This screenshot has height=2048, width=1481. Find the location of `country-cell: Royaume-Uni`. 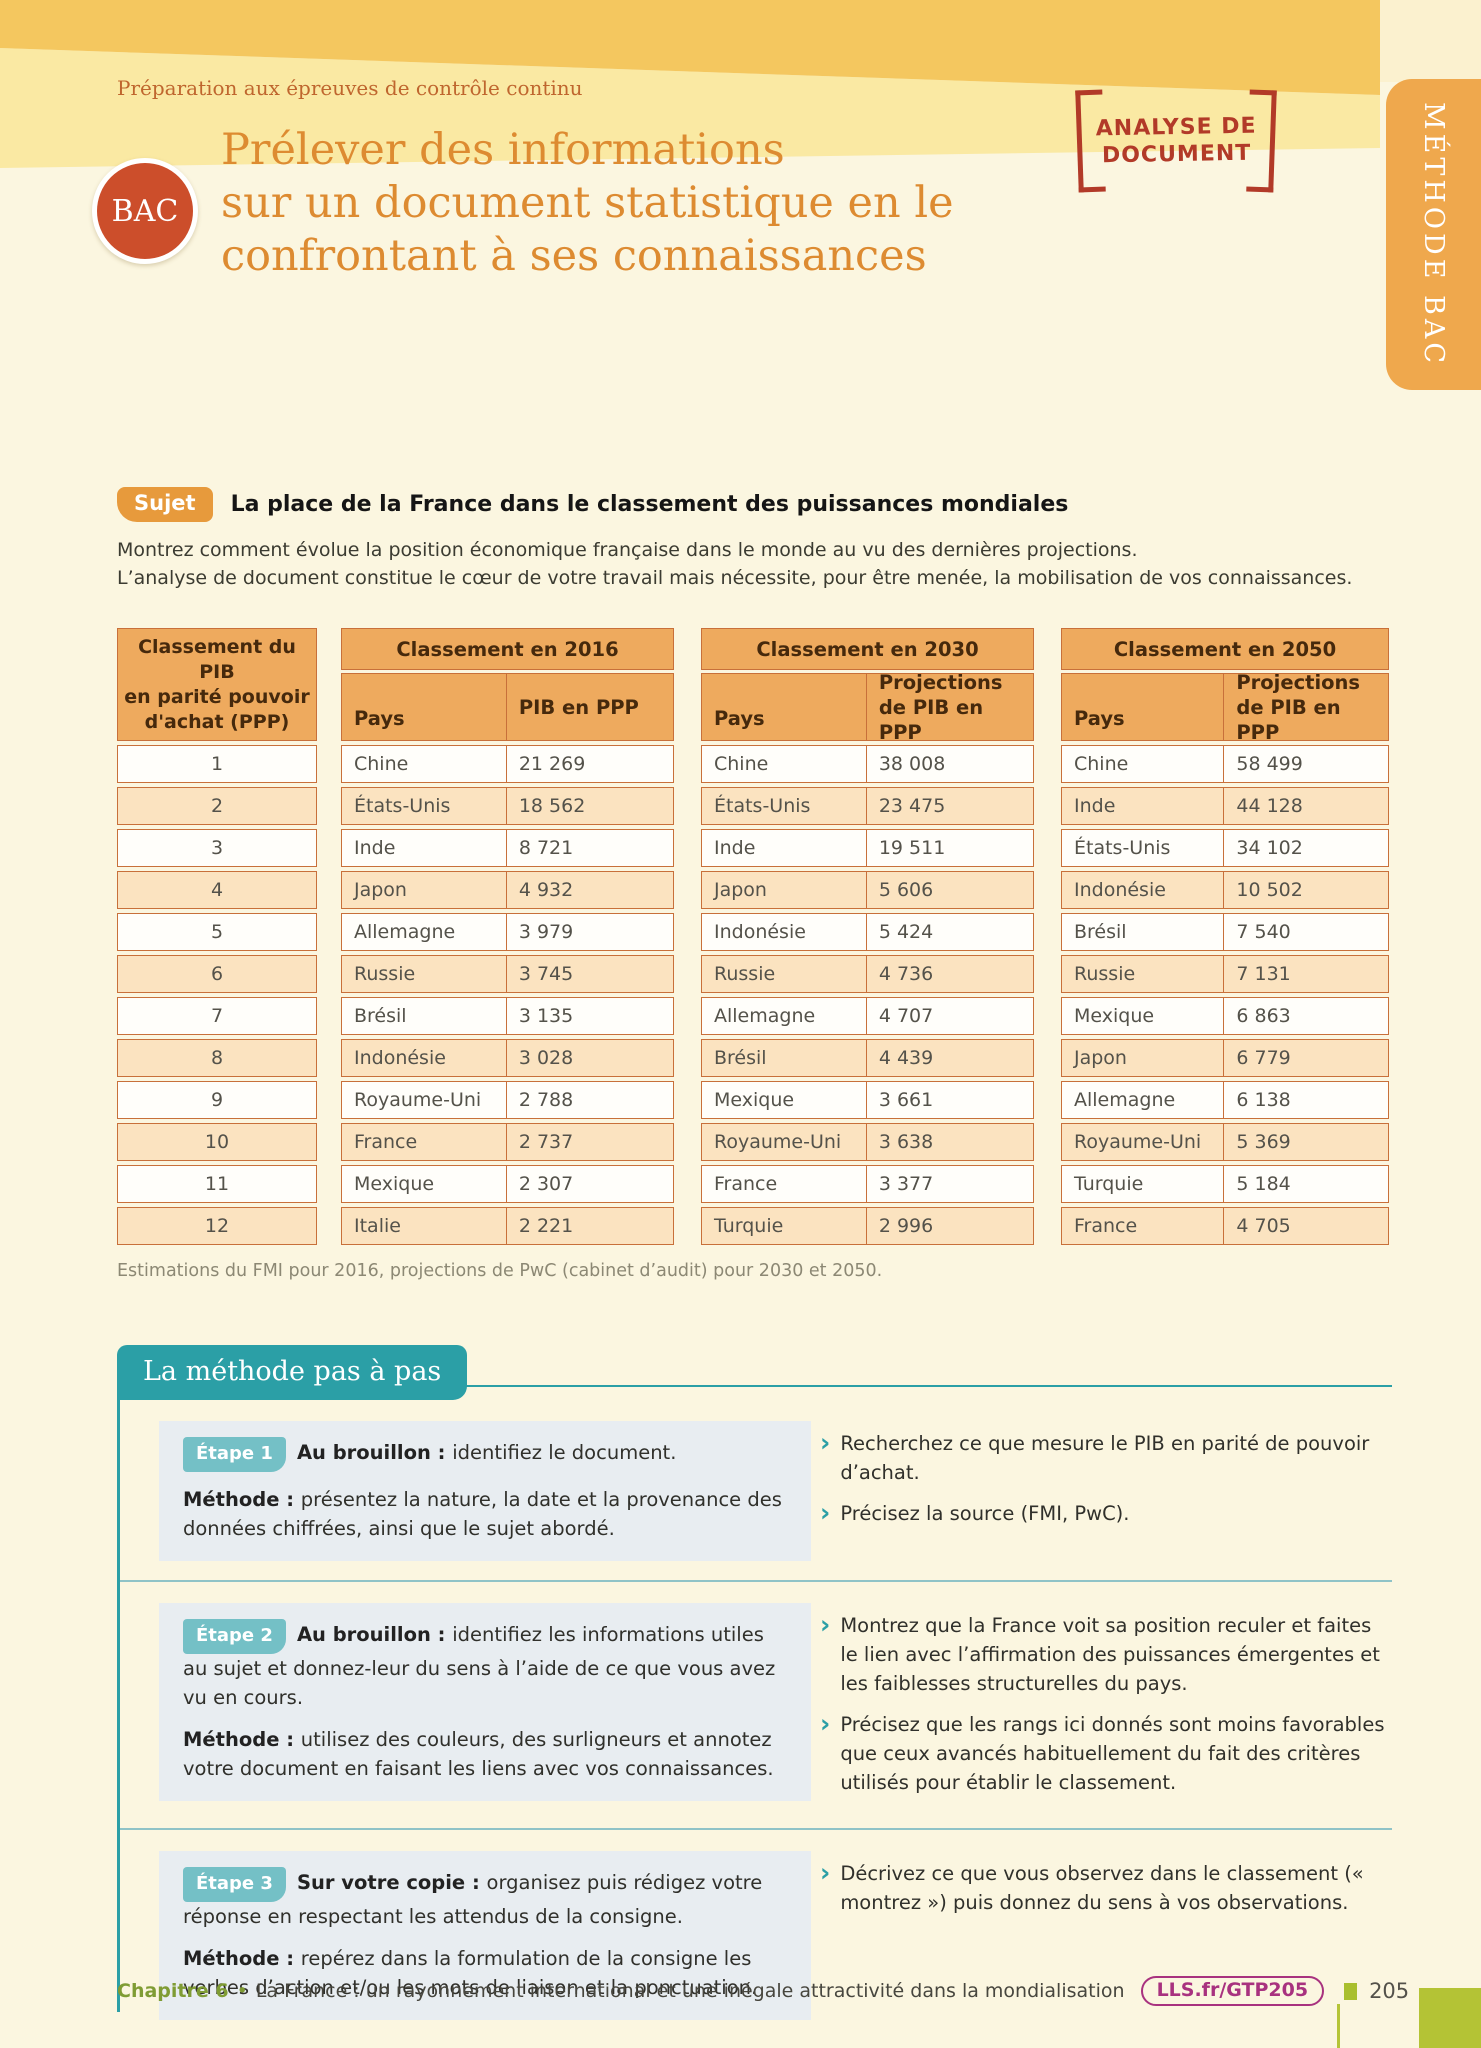

country-cell: Royaume-Uni is located at coordinates (424, 1100).